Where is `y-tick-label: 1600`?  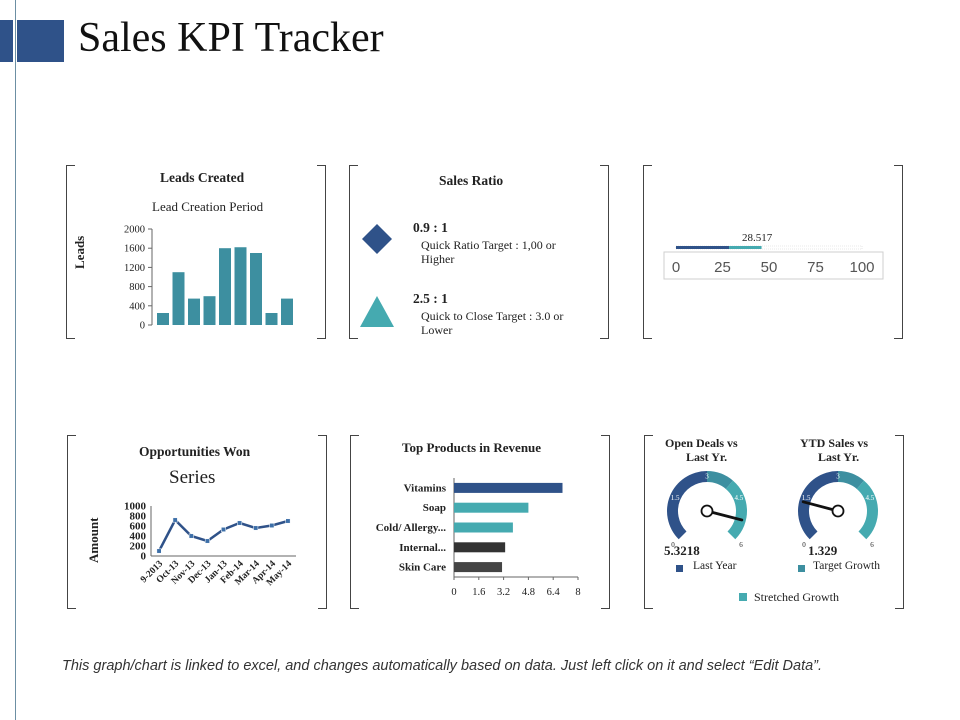
y-tick-label: 1600 is located at coordinates (134, 249).